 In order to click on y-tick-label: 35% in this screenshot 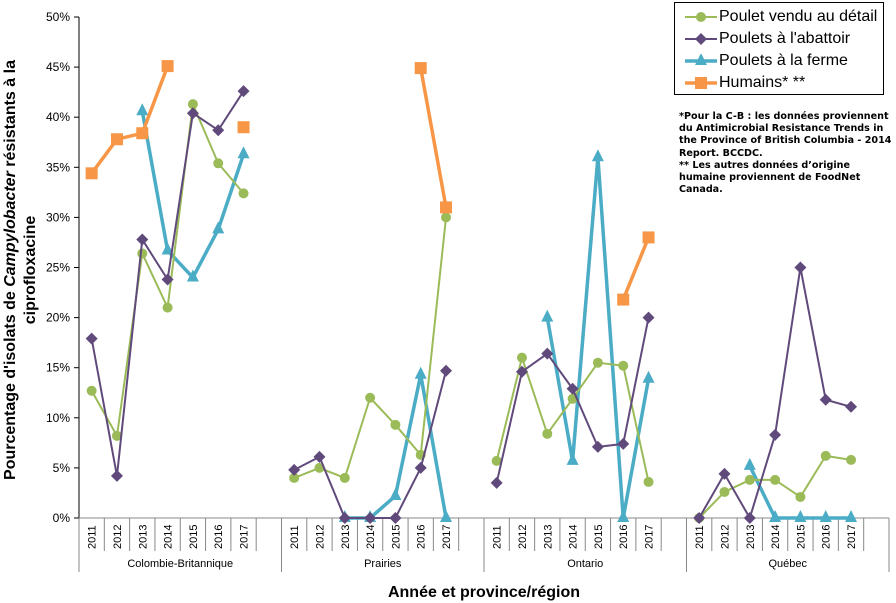, I will do `click(58, 167)`.